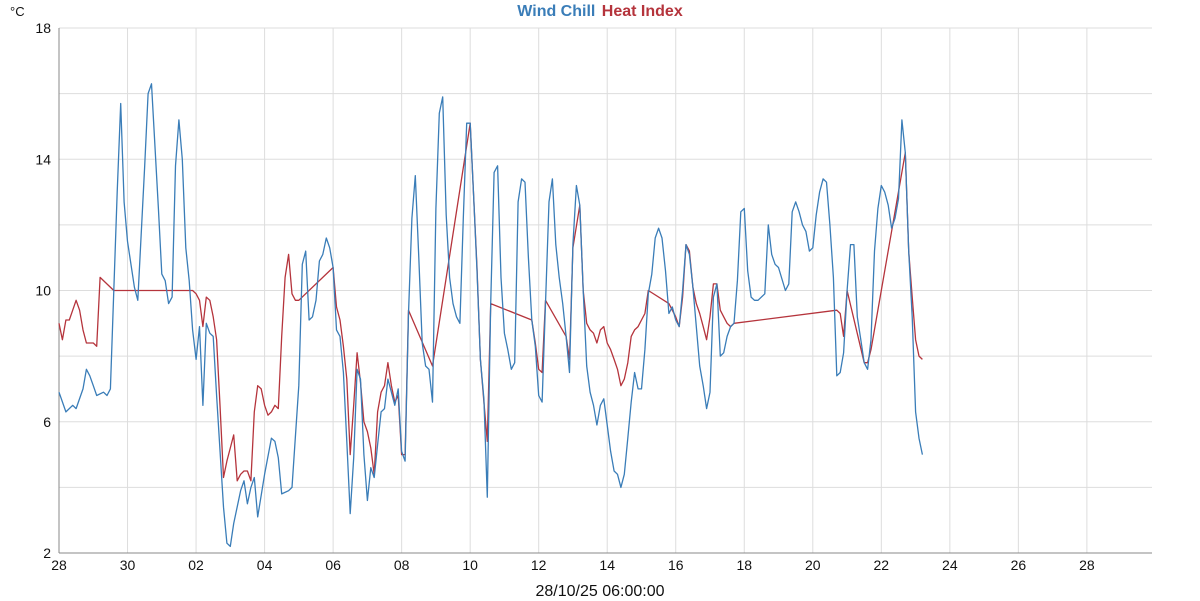 This screenshot has width=1200, height=601. Describe the element at coordinates (43, 159) in the screenshot. I see `y-tick-label: 14` at that location.